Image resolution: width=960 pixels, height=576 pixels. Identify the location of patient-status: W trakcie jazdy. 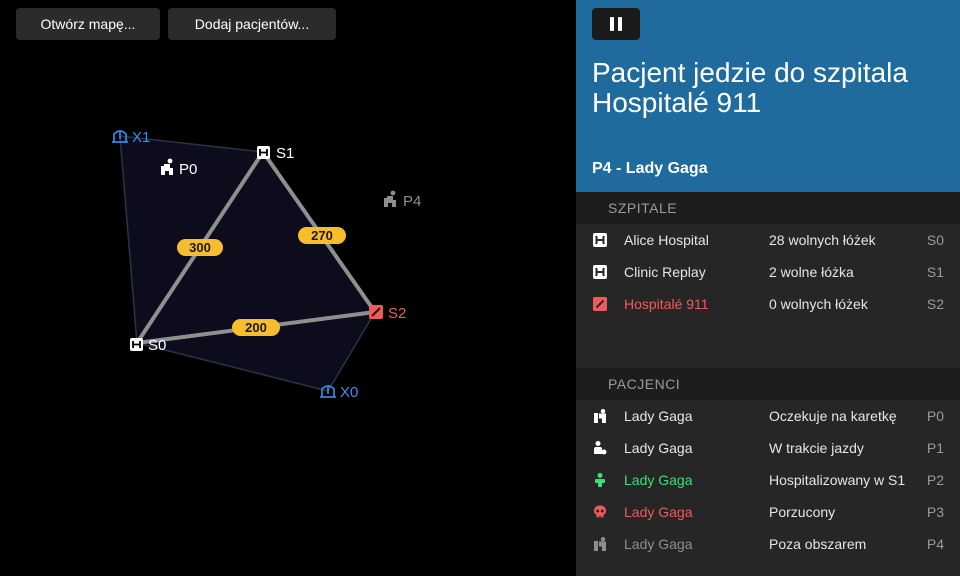
(816, 448).